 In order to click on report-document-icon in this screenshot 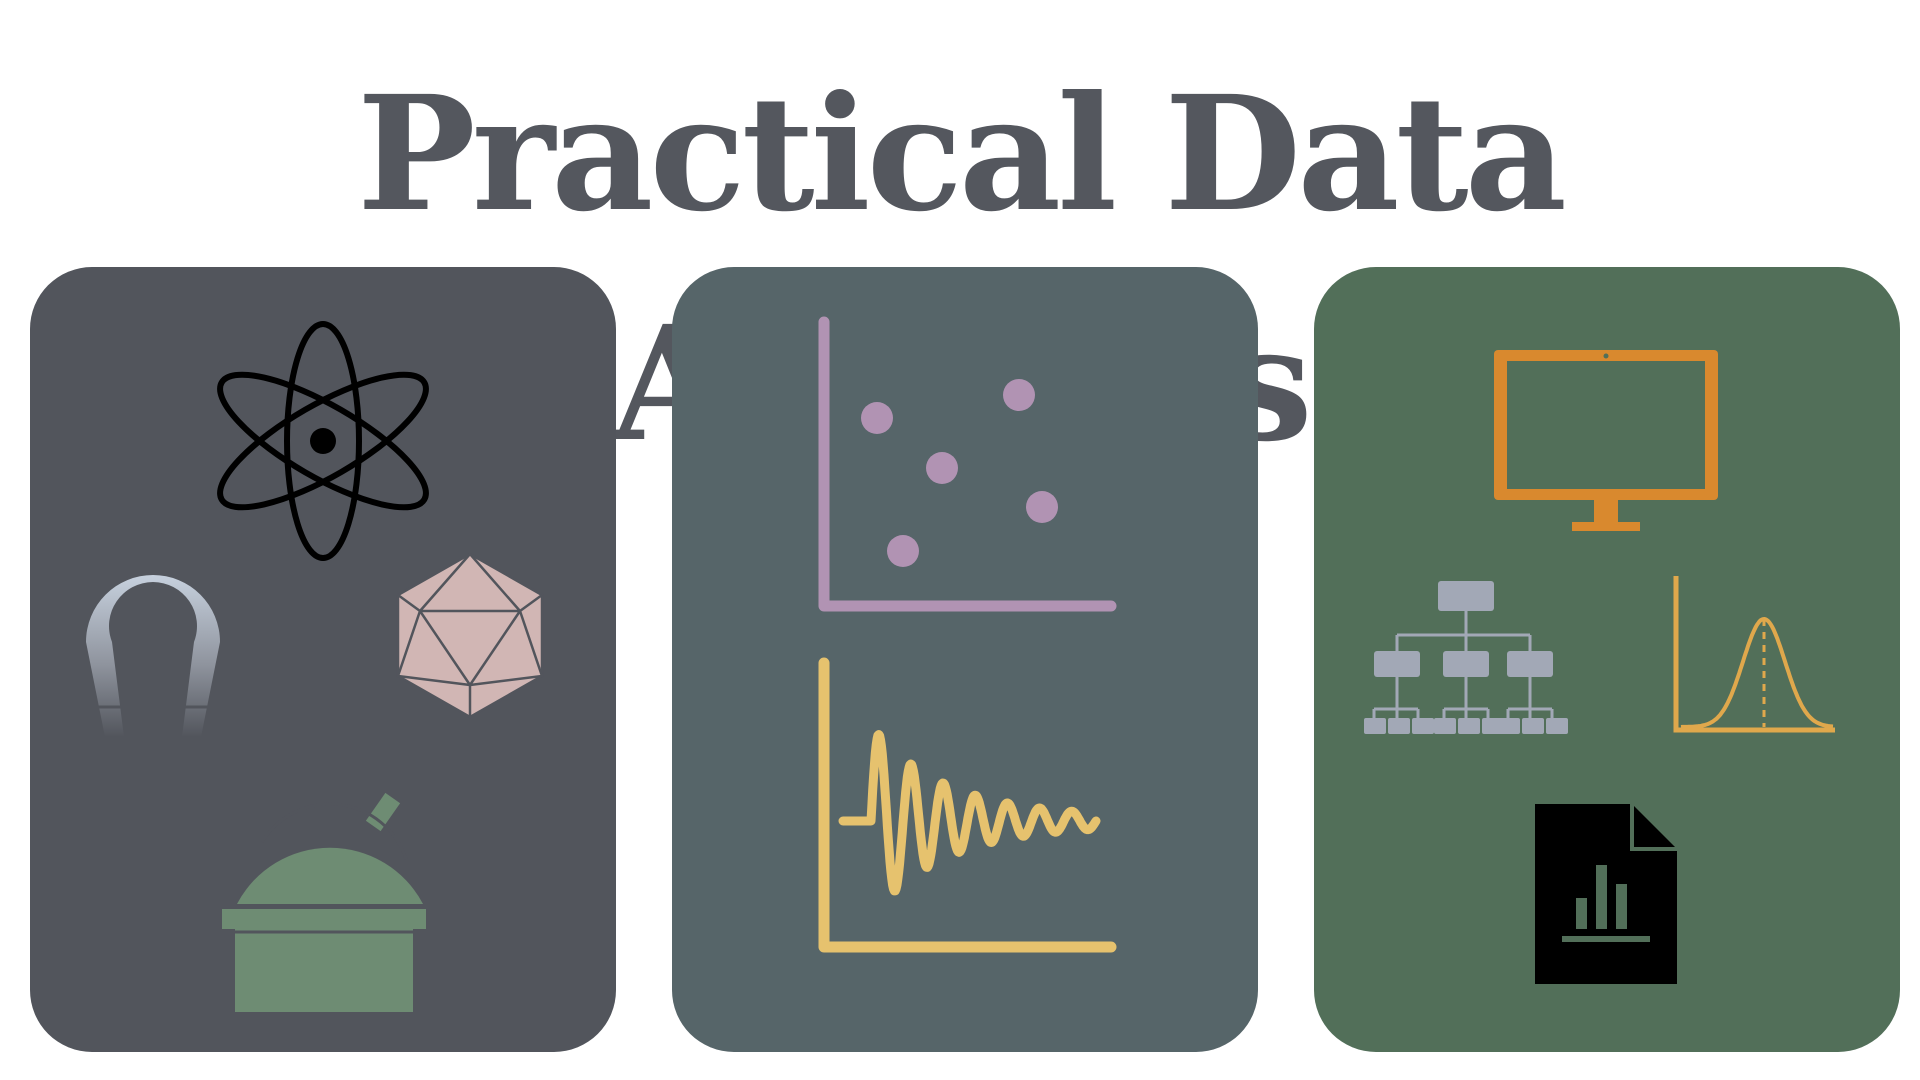, I will do `click(1606, 894)`.